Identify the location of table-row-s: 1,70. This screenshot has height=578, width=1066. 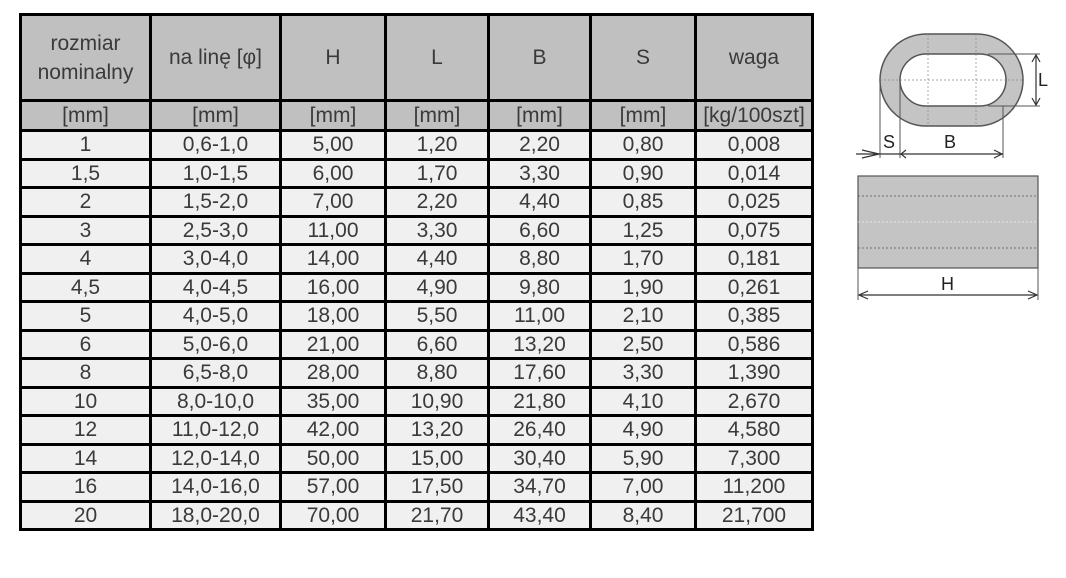
(643, 259).